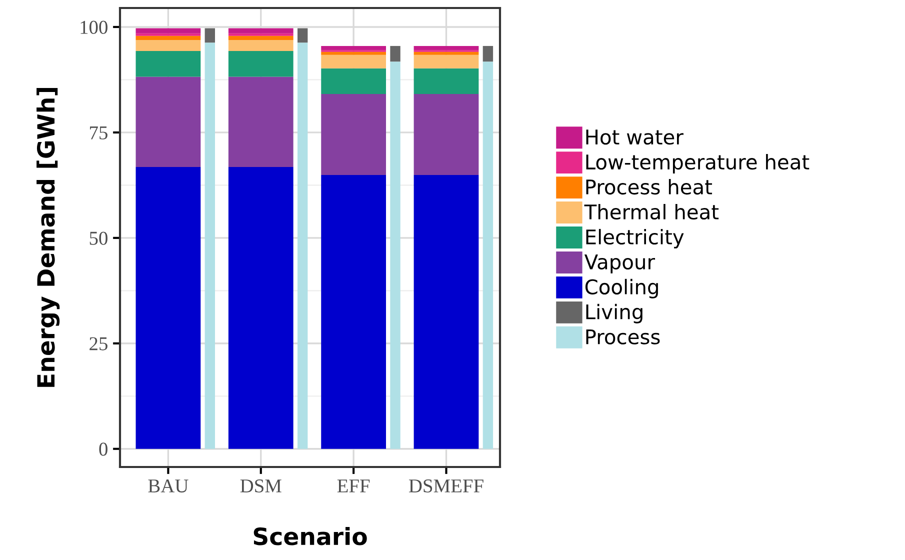 The height and width of the screenshot is (560, 905). I want to click on legend-label: Hot water, so click(635, 137).